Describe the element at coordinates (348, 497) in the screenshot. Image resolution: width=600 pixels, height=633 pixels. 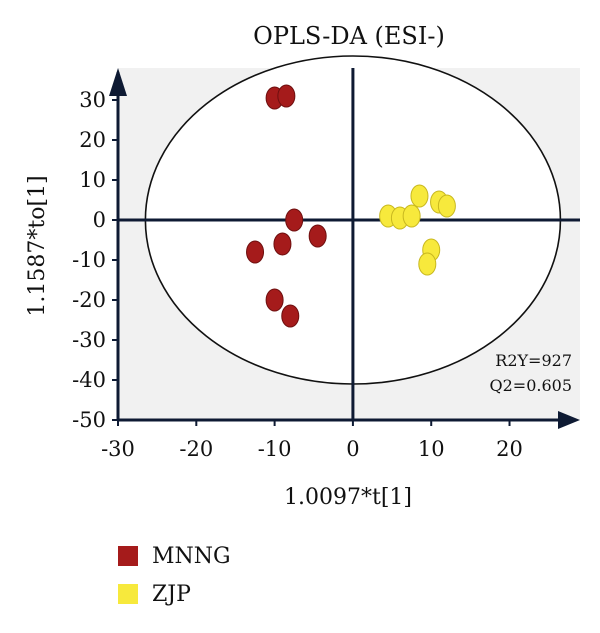
I see `x-axis-label: 1.0097*t[1]` at that location.